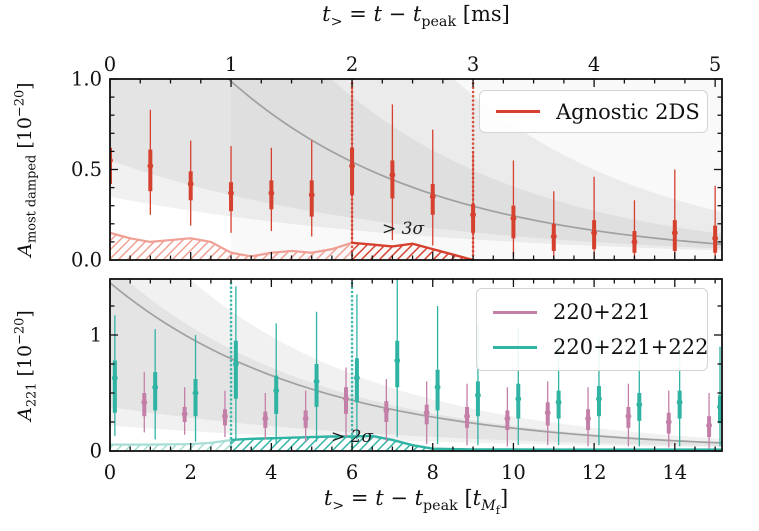 This screenshot has height=531, width=759. What do you see at coordinates (352, 437) in the screenshot?
I see `annotation-2sigma: > 2σ` at bounding box center [352, 437].